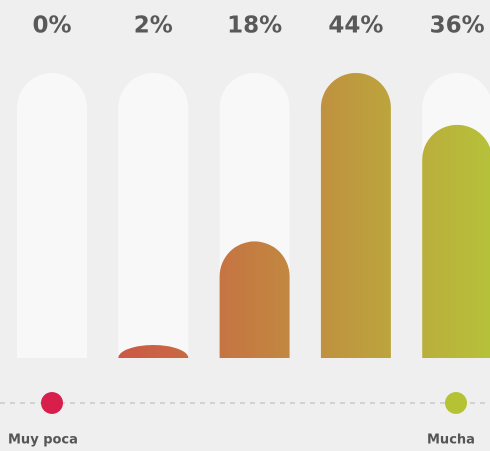 Image resolution: width=490 pixels, height=451 pixels. What do you see at coordinates (52, 403) in the screenshot?
I see `scale-dot-low` at bounding box center [52, 403].